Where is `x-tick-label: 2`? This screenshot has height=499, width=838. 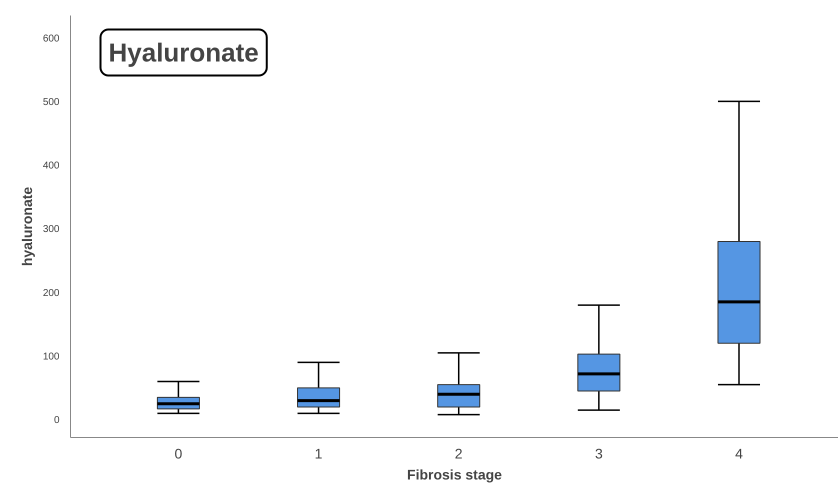 x-tick-label: 2 is located at coordinates (458, 454).